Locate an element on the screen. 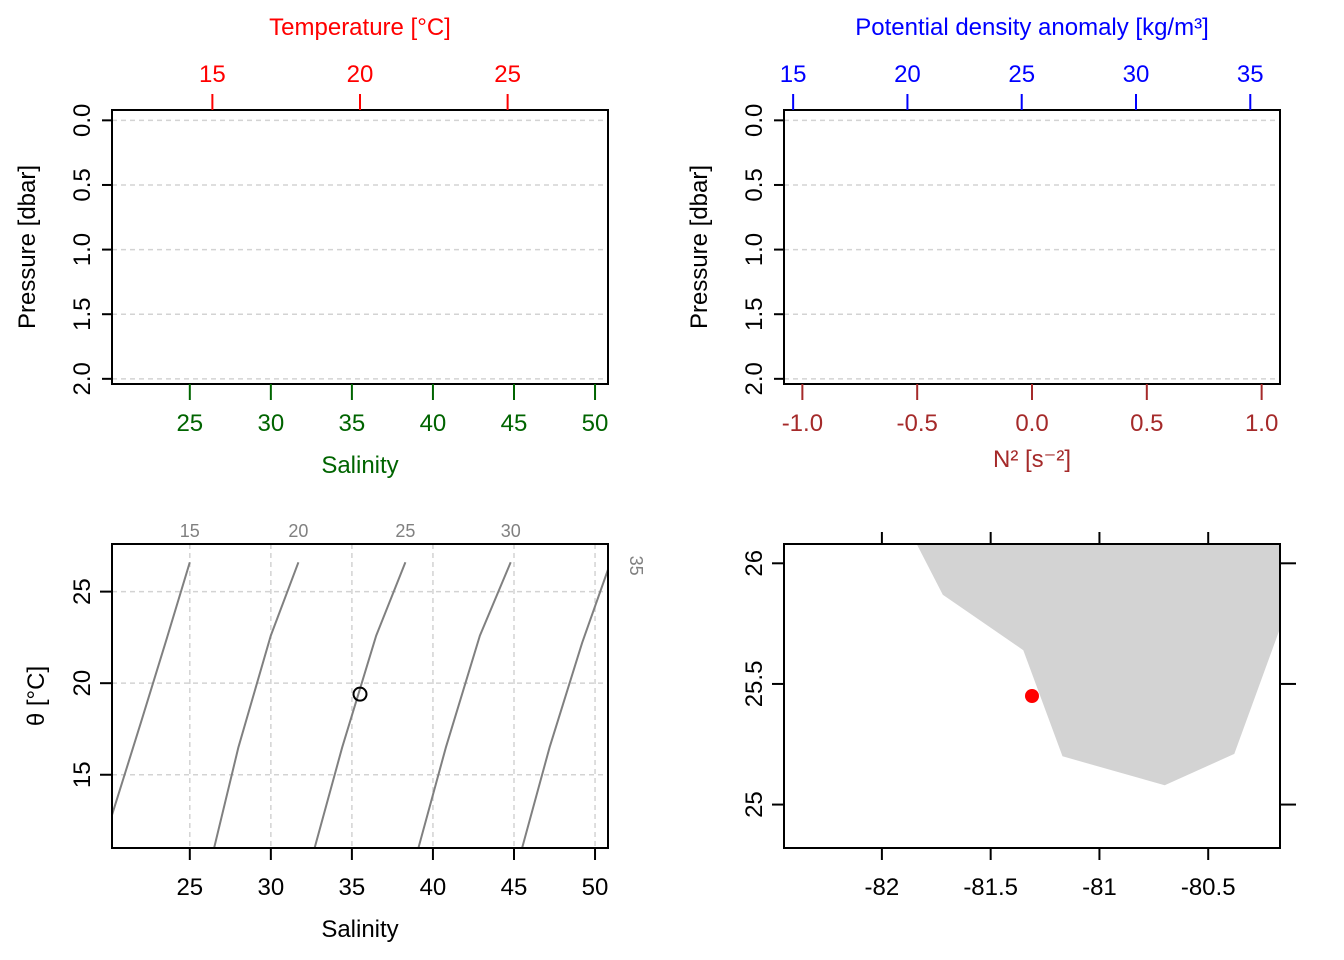 The width and height of the screenshot is (1344, 960). ts-x-tick-label: 35 is located at coordinates (352, 887).